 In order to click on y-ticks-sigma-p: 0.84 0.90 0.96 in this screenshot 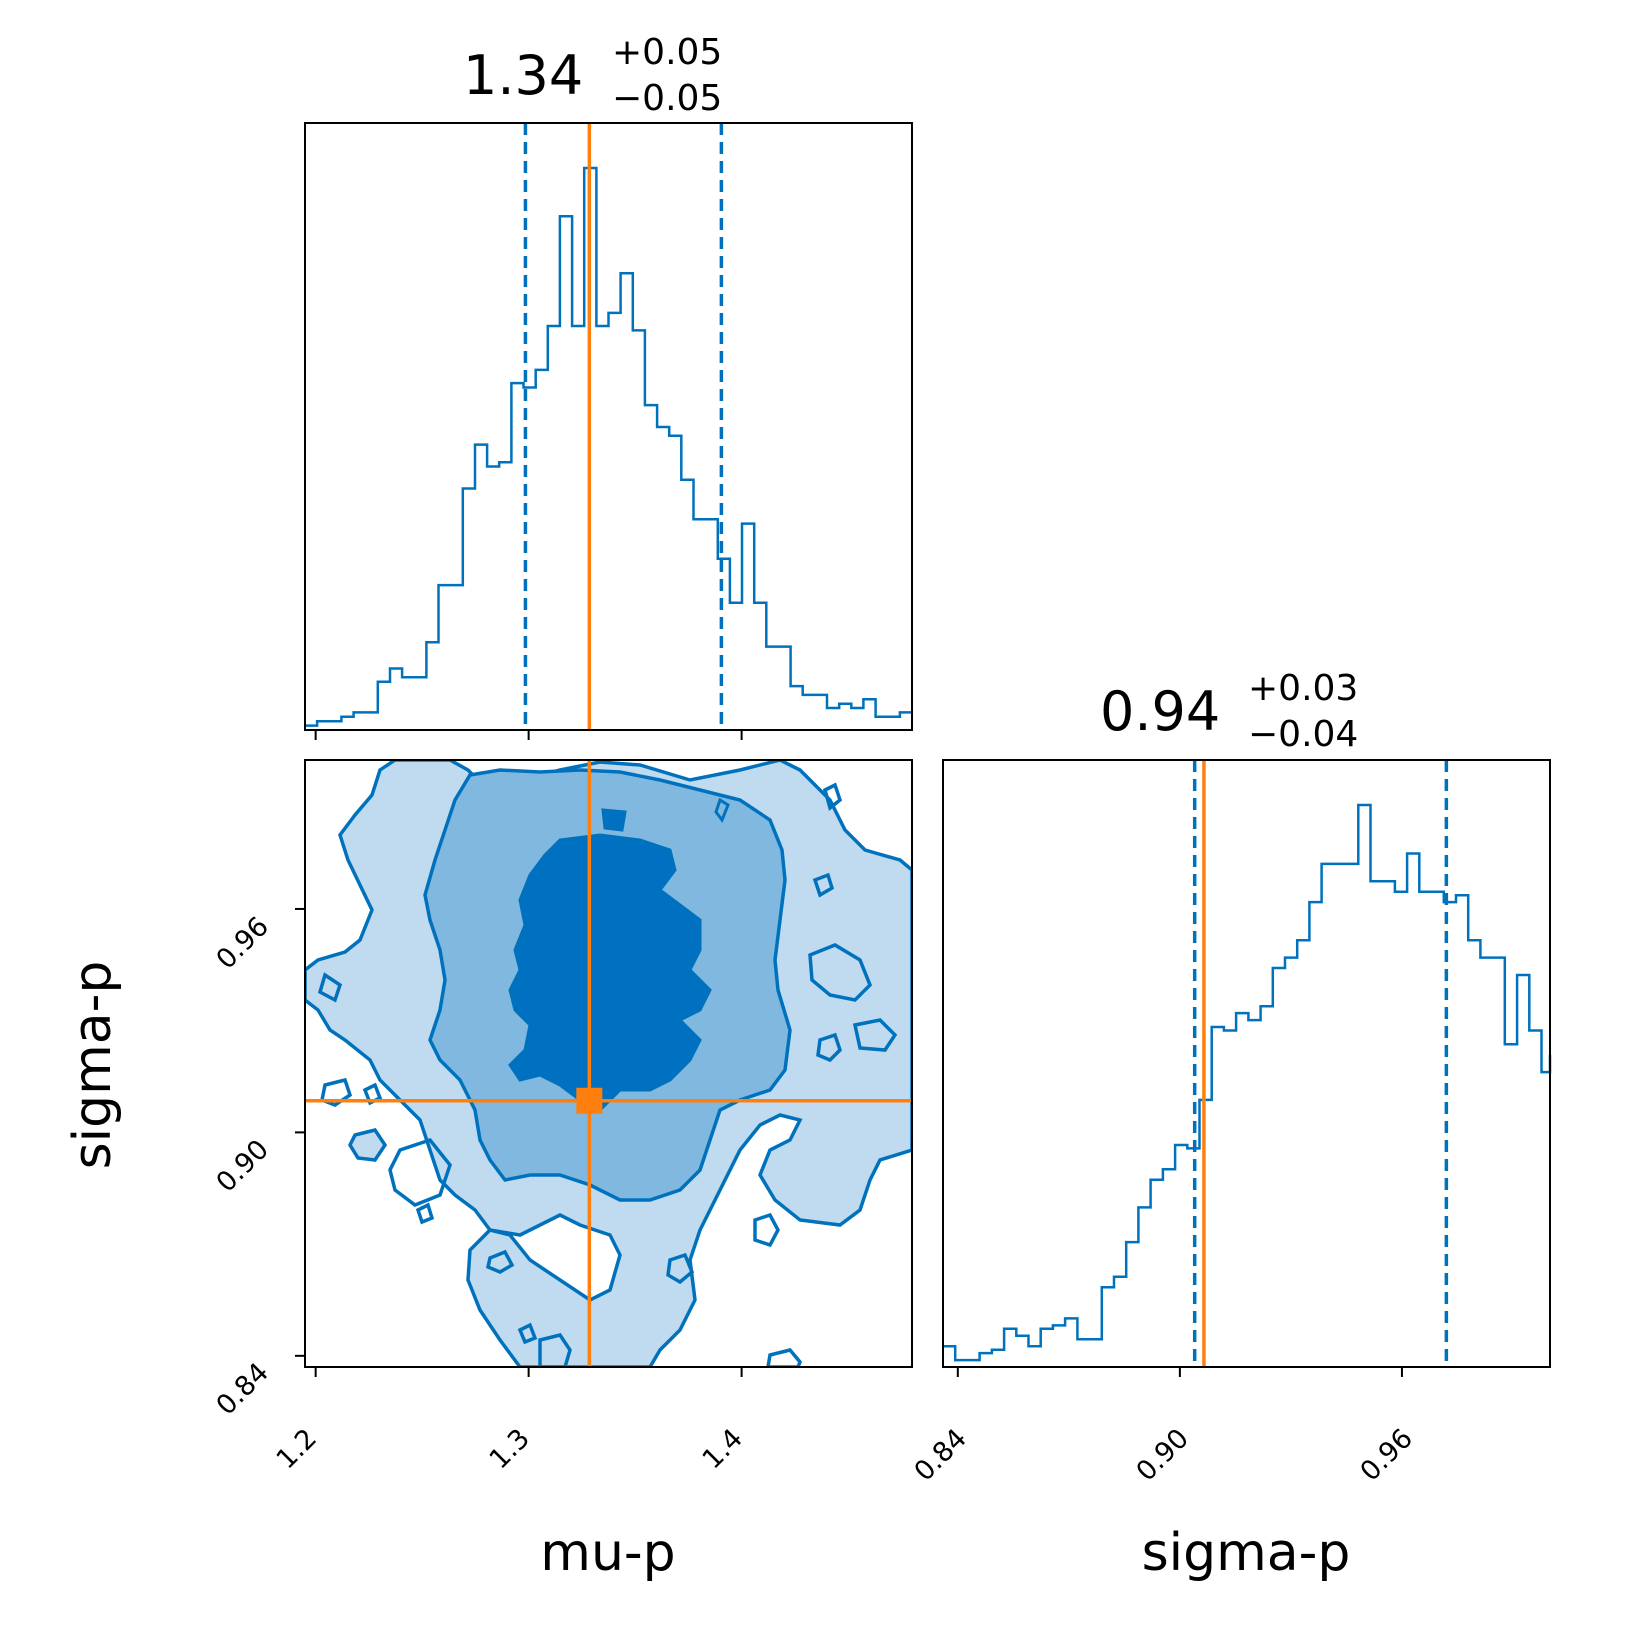, I will do `click(243, 1166)`.